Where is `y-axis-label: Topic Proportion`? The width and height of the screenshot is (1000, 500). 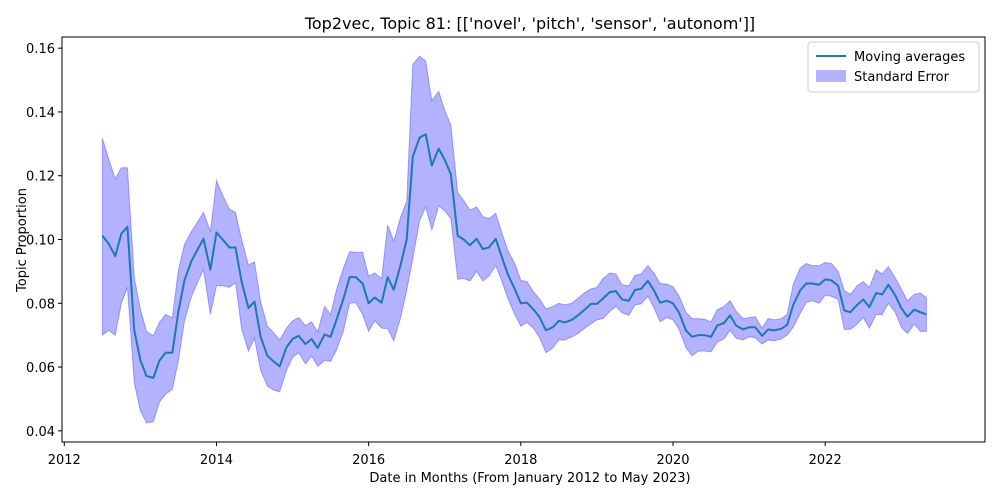
y-axis-label: Topic Proportion is located at coordinates (22, 240).